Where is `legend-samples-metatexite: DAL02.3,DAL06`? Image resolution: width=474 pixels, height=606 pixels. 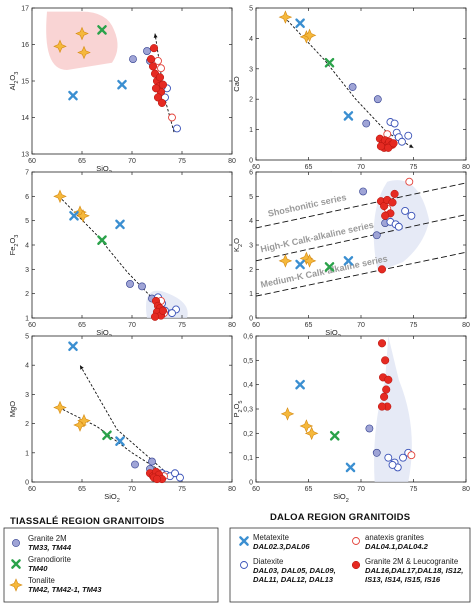
legend-samples-metatexite: DAL02.3,DAL06 is located at coordinates (281, 546).